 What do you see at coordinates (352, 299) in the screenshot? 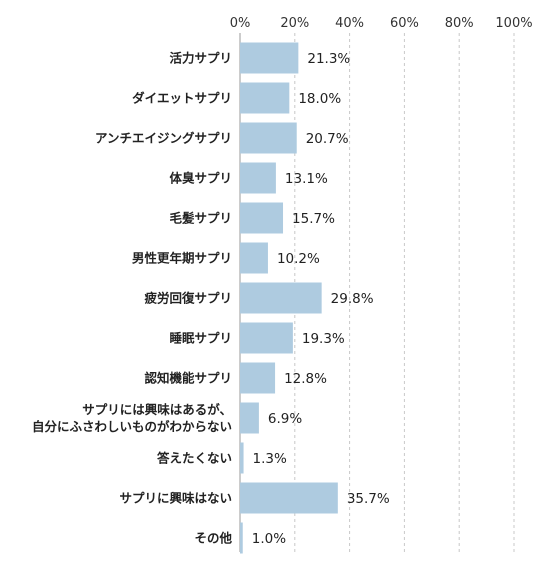
I see `value-label: 29.8%` at bounding box center [352, 299].